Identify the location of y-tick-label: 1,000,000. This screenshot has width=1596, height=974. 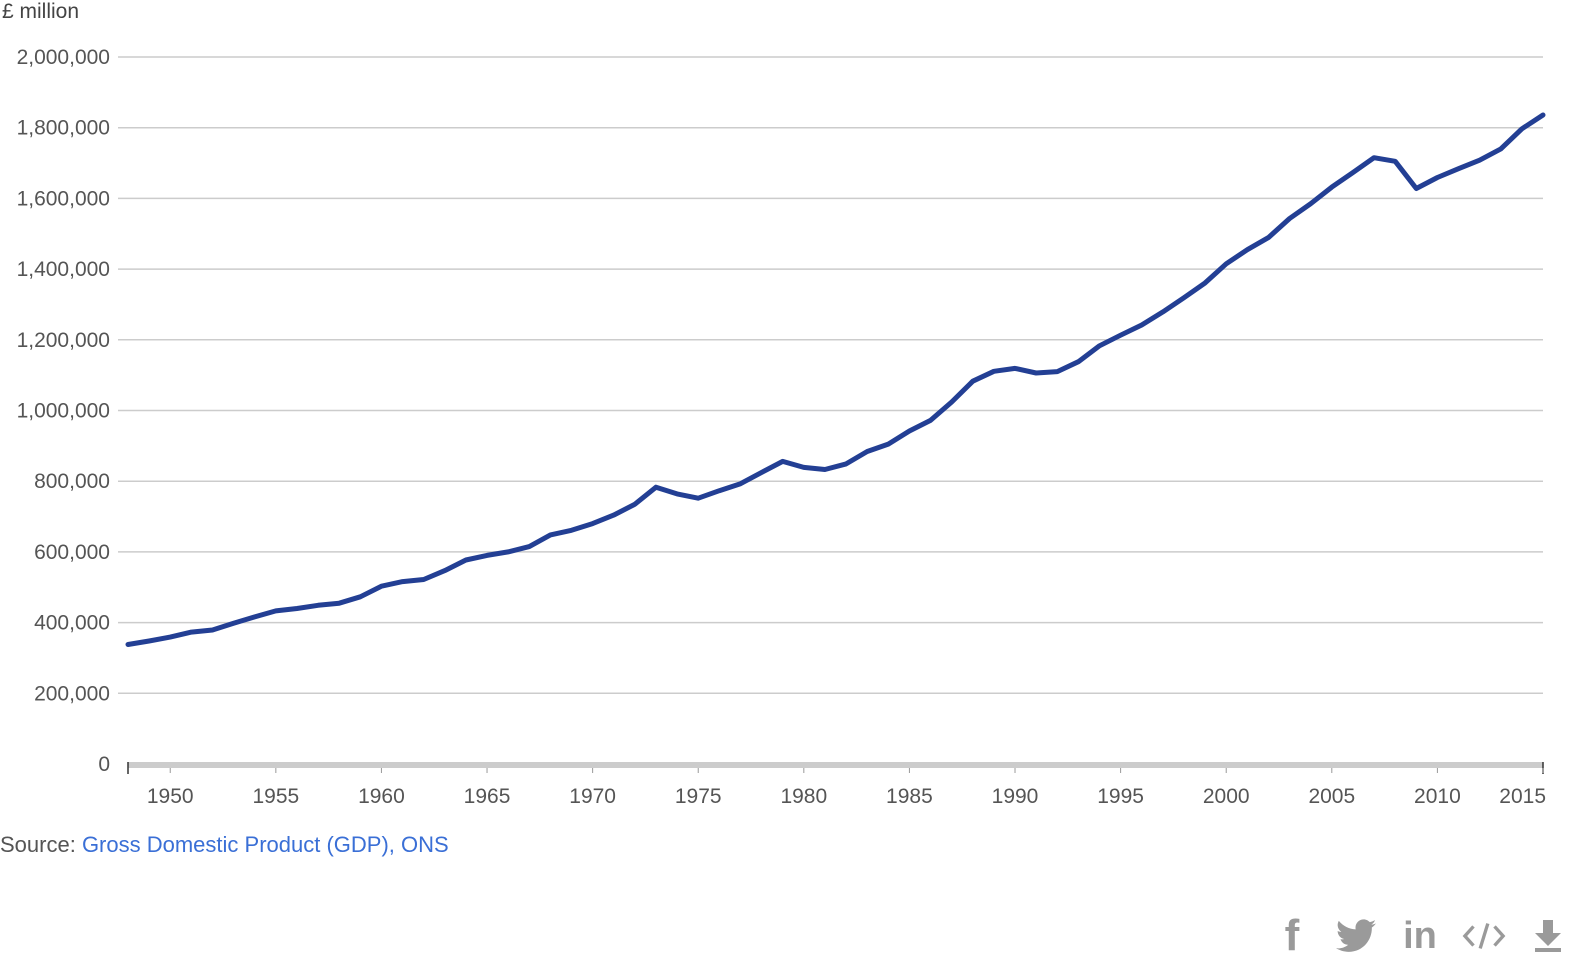
(63, 411).